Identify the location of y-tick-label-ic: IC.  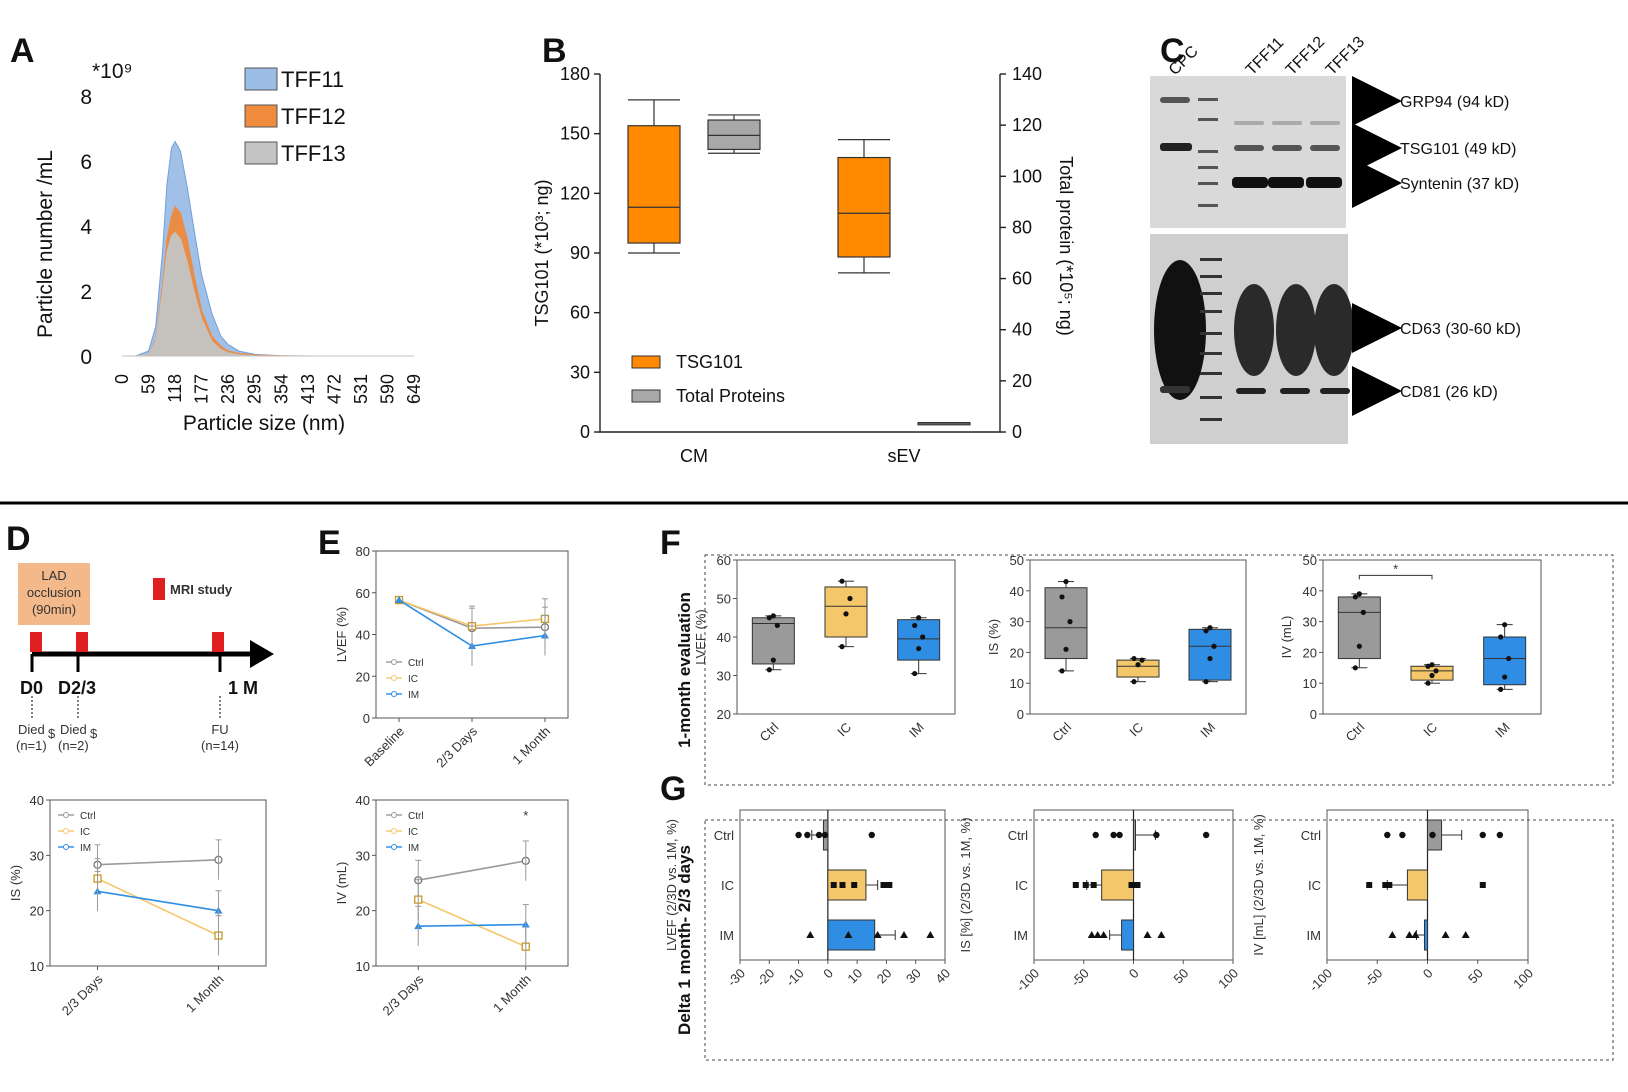
(727, 885).